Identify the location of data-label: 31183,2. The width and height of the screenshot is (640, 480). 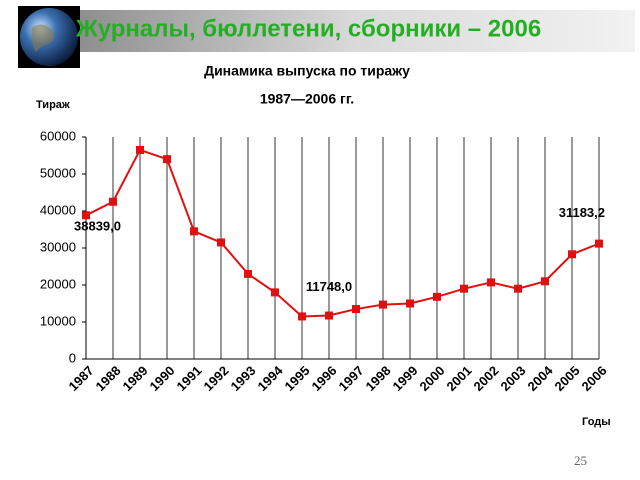
(582, 212).